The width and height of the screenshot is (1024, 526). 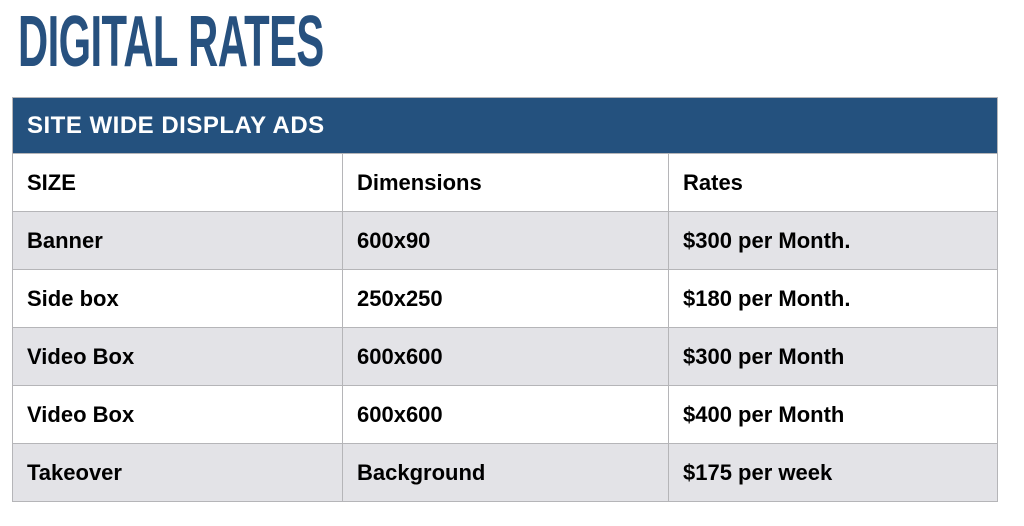 I want to click on column-header-dimensions: Dimensions, so click(x=505, y=182).